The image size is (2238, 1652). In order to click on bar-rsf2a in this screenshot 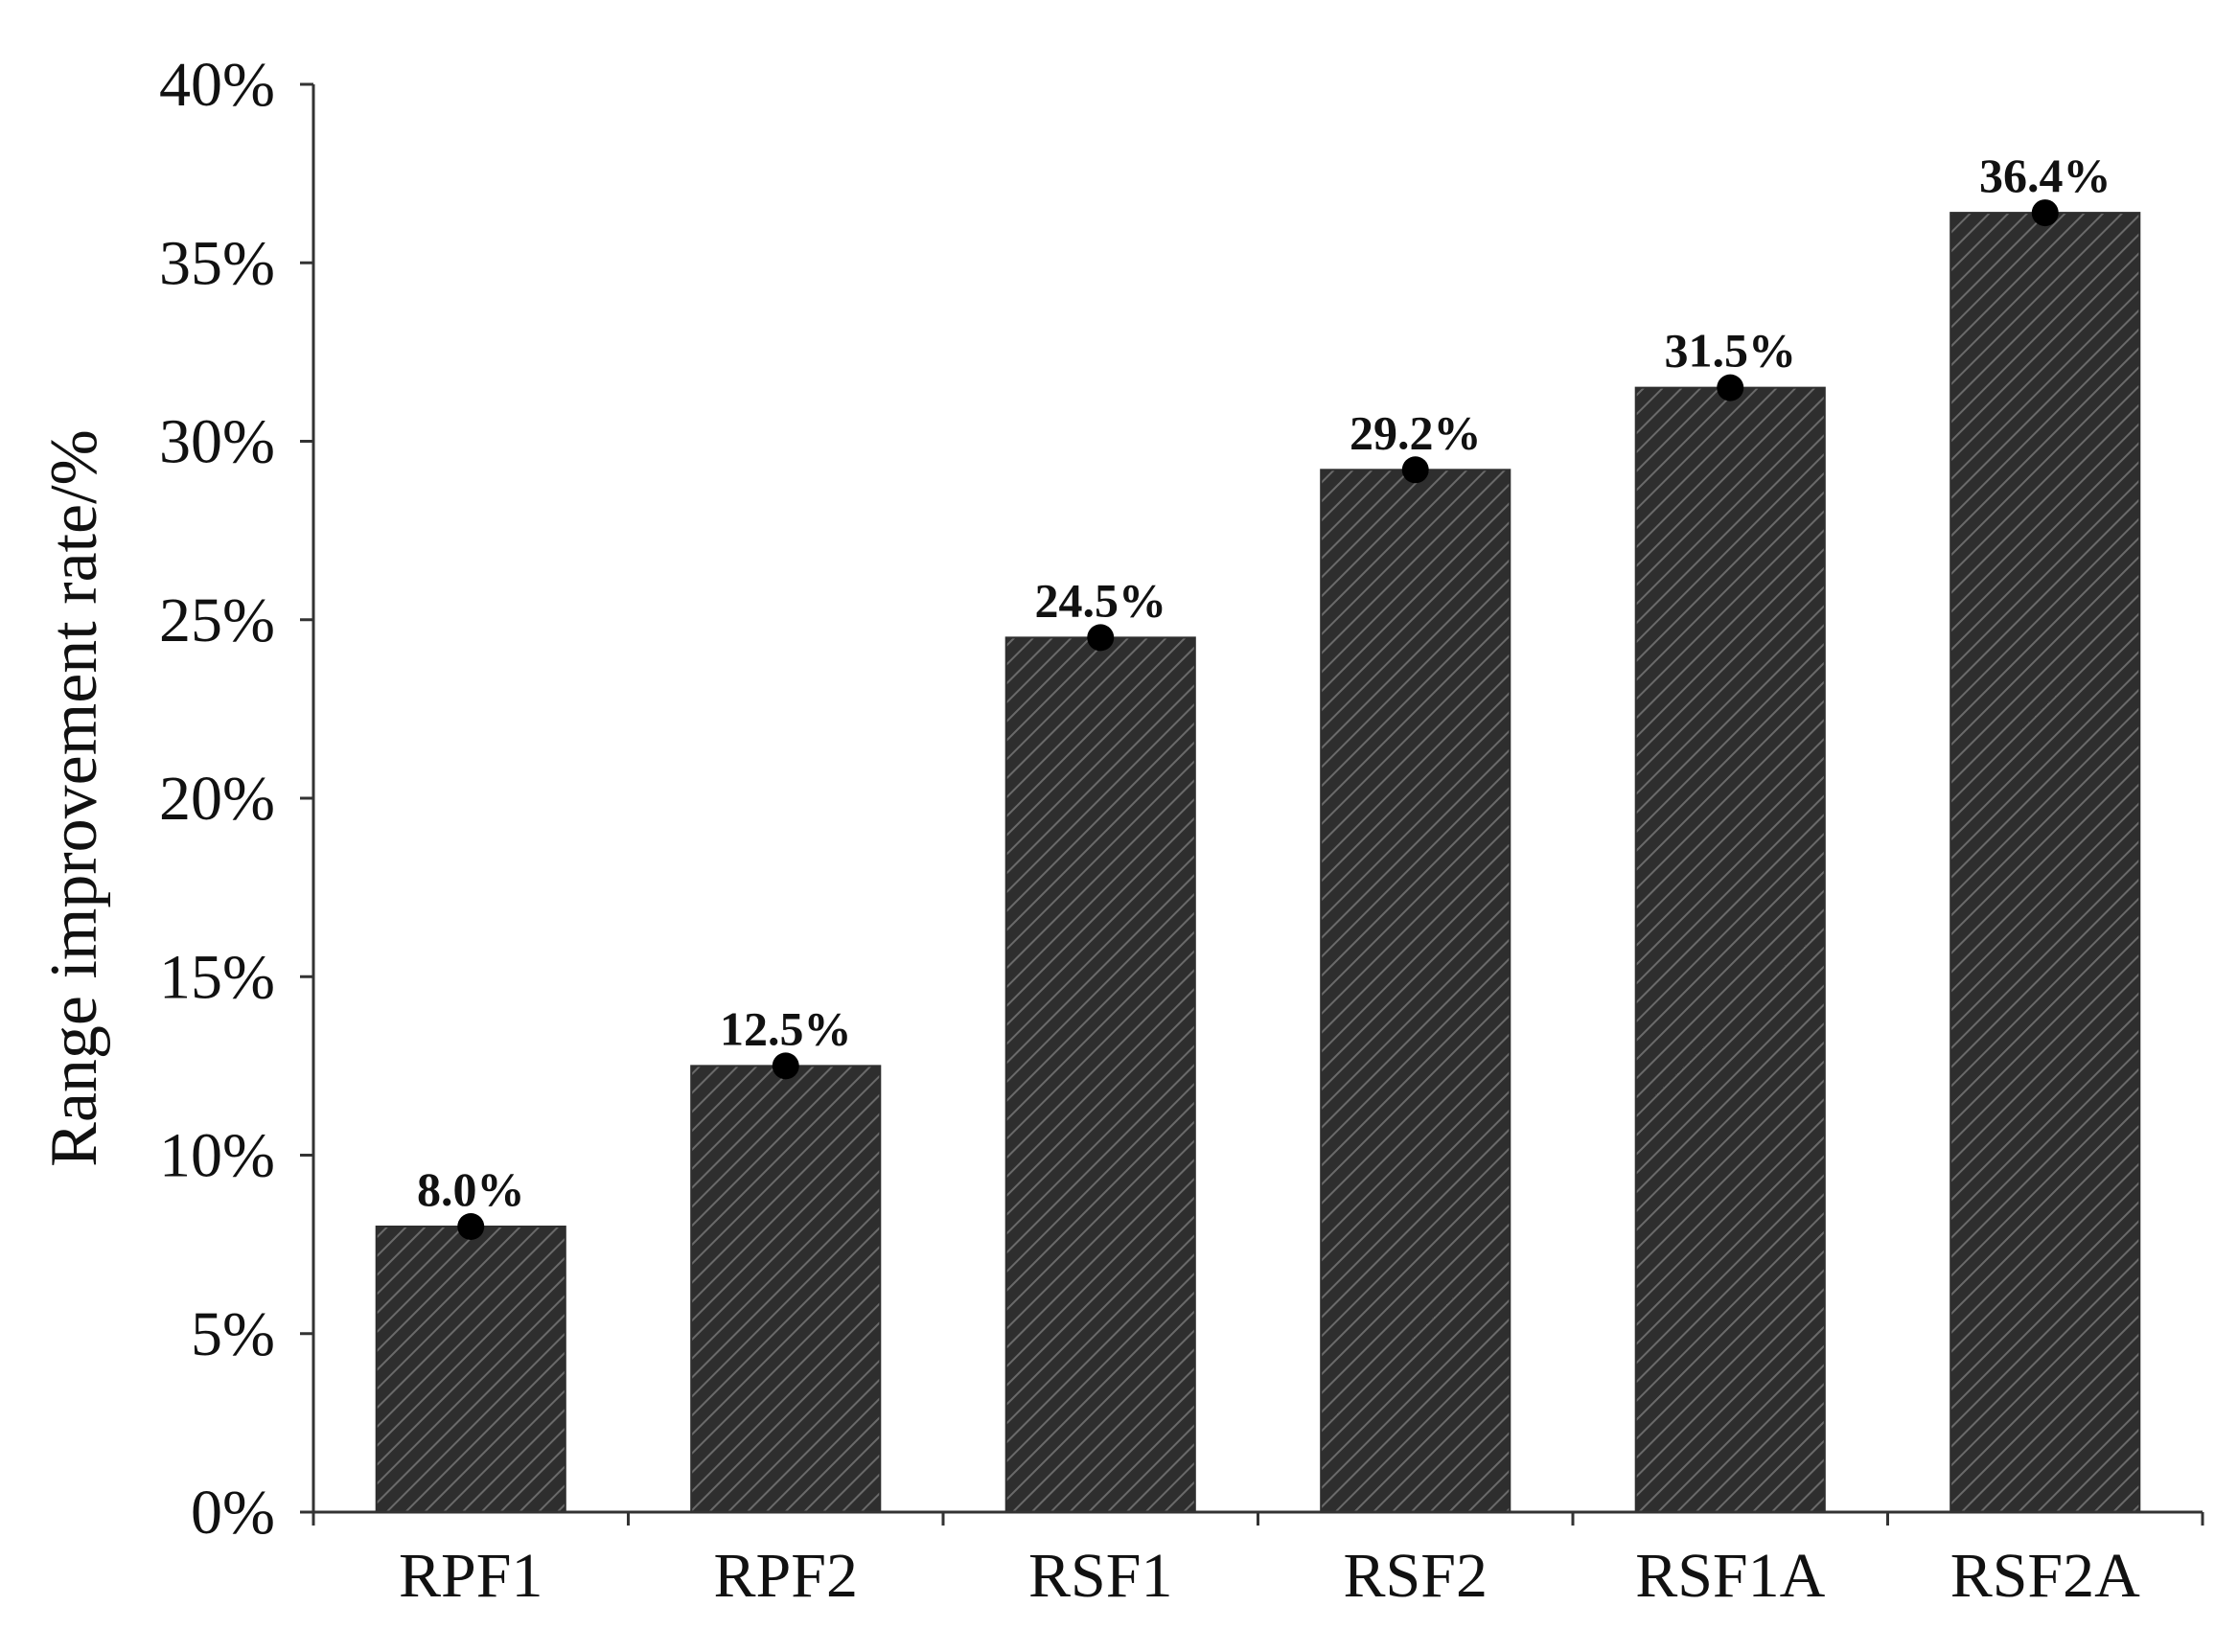, I will do `click(2046, 863)`.